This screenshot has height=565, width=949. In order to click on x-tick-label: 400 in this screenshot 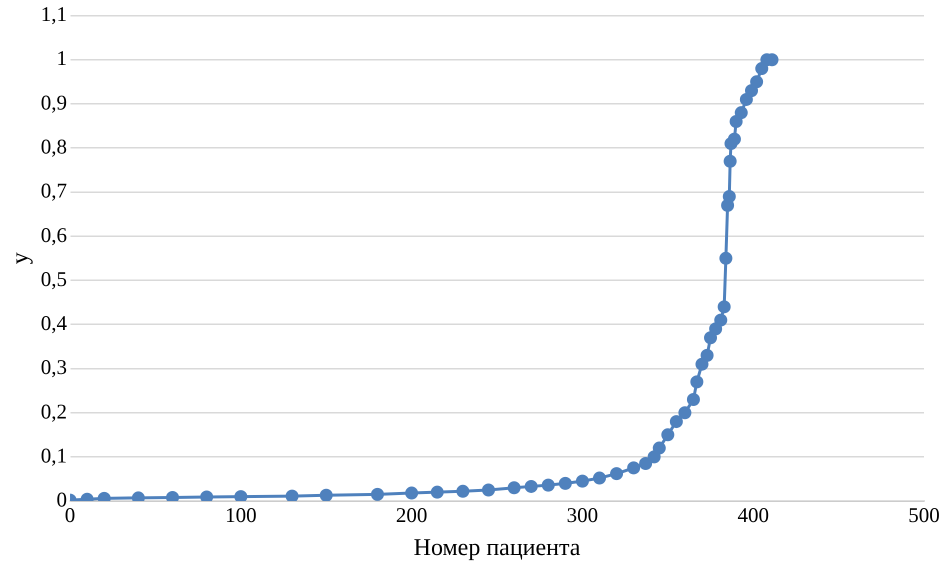, I will do `click(753, 515)`.